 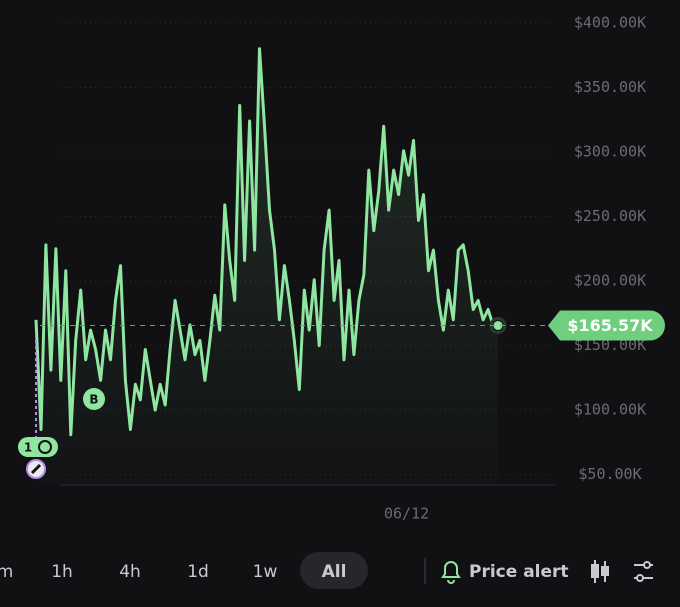 I want to click on y-tick-label: $400.00K, so click(x=610, y=22).